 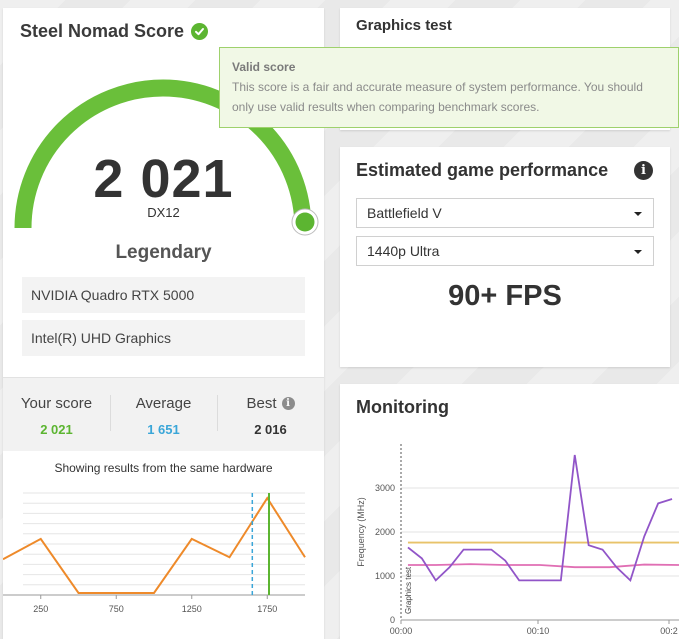 What do you see at coordinates (102, 31) in the screenshot?
I see `score-title: Steel Nomad Score` at bounding box center [102, 31].